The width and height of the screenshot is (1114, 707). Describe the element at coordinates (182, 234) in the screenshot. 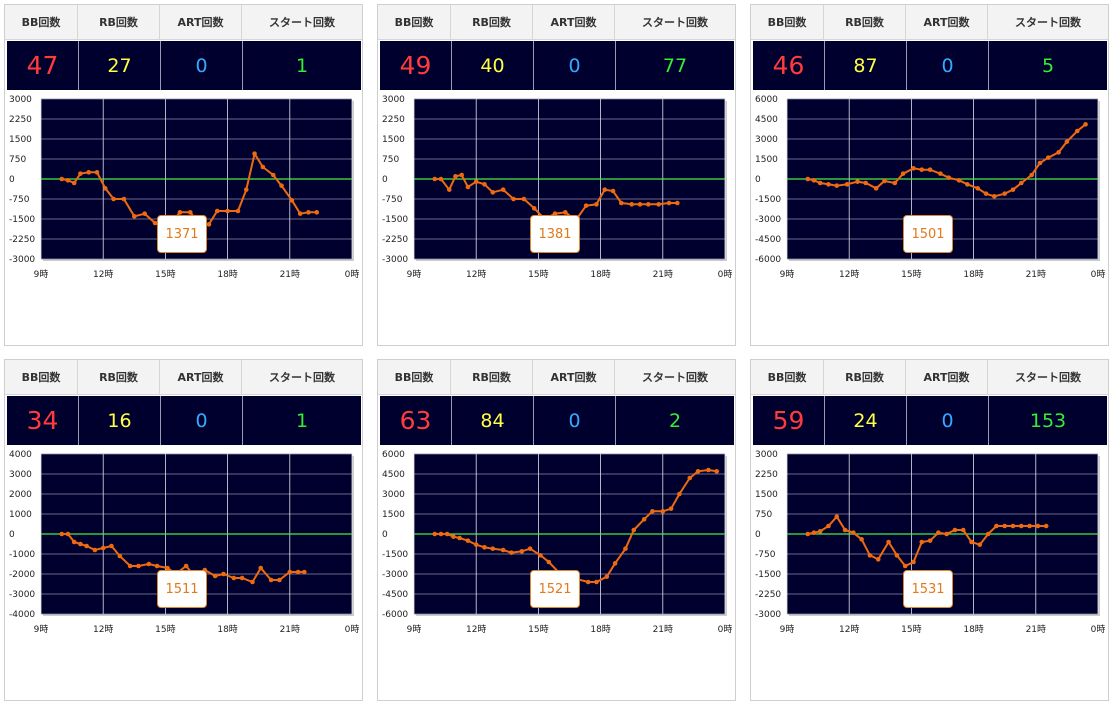

I see `machine-number-button: 1371` at that location.